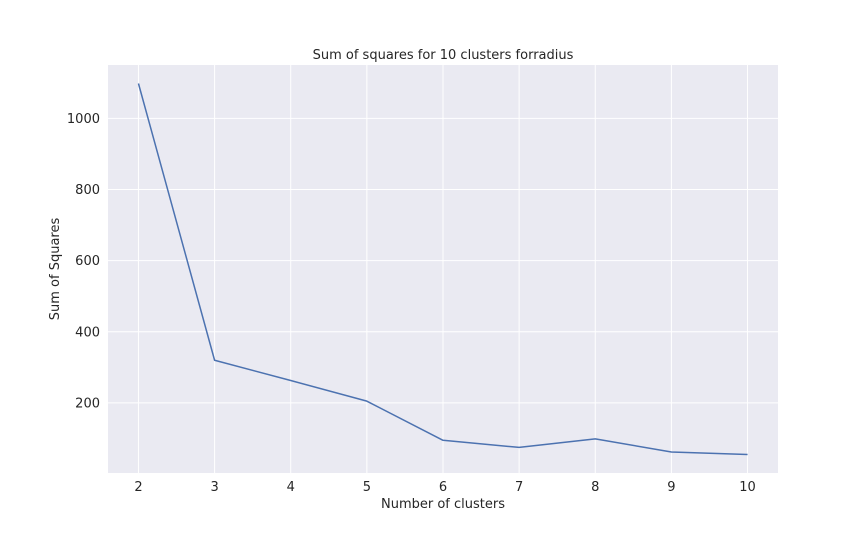 The height and width of the screenshot is (540, 864). I want to click on x-tick-label: 10, so click(747, 487).